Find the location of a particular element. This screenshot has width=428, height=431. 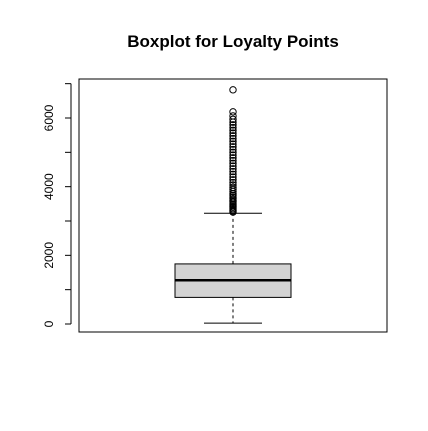

y-tick-label: 4000 is located at coordinates (49, 186).